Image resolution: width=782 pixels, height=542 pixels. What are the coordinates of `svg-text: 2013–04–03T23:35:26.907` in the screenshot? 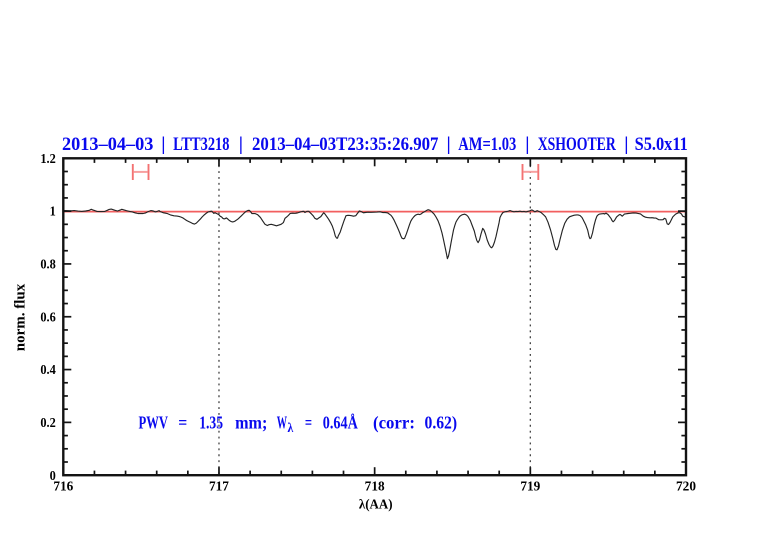 It's located at (345, 143).